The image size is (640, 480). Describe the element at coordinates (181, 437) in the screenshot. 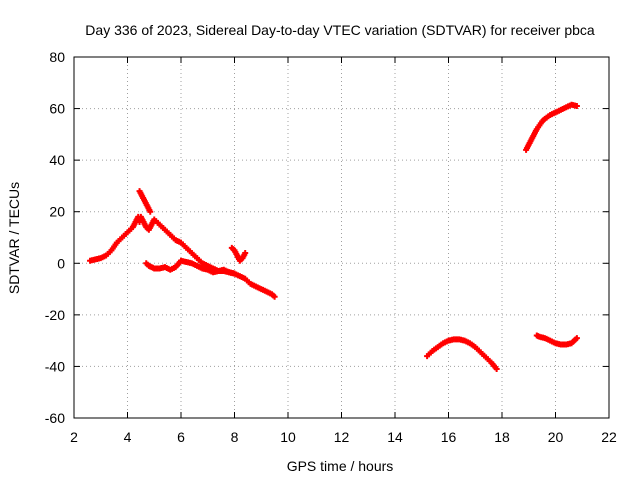

I see `x-tick-label: 6` at that location.